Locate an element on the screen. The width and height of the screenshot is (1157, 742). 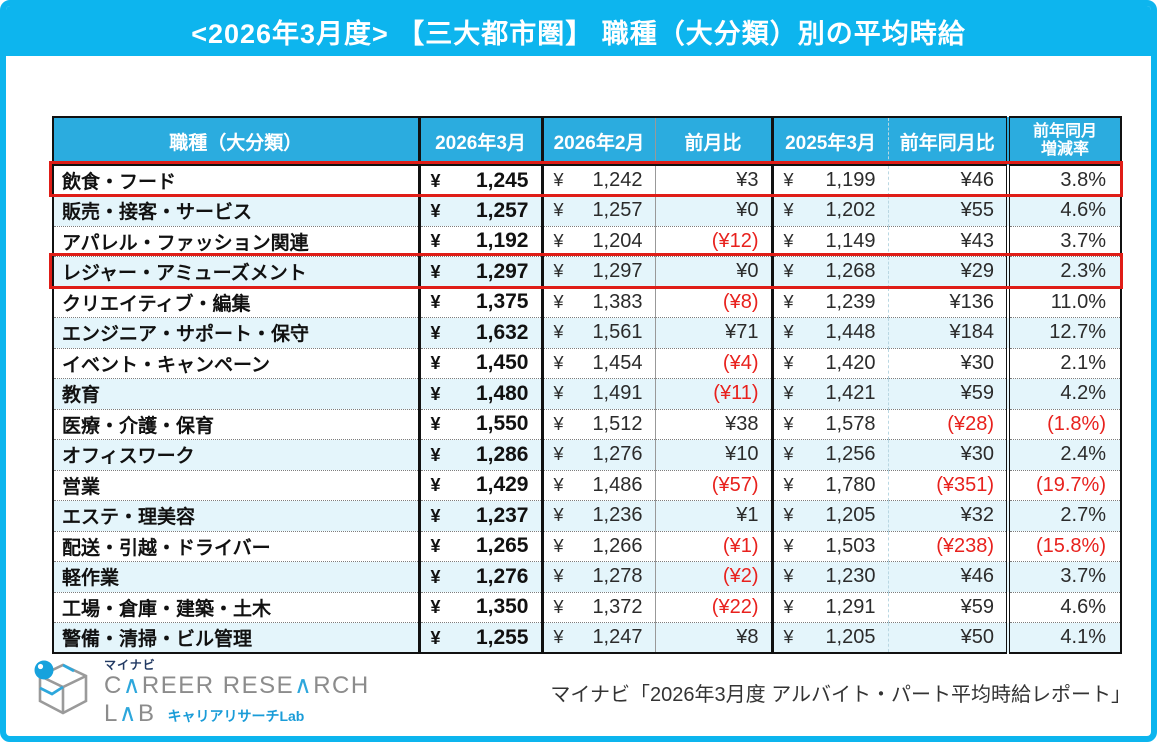
yoy-rate-cell: 2.4% is located at coordinates (1063, 454).